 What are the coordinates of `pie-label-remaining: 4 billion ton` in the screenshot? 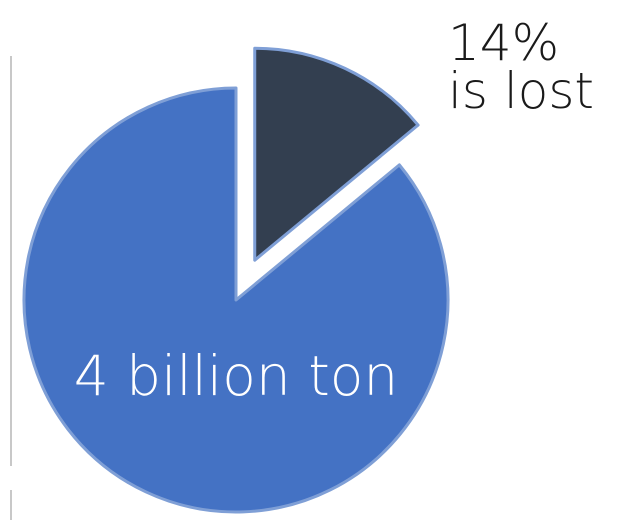 It's located at (236, 376).